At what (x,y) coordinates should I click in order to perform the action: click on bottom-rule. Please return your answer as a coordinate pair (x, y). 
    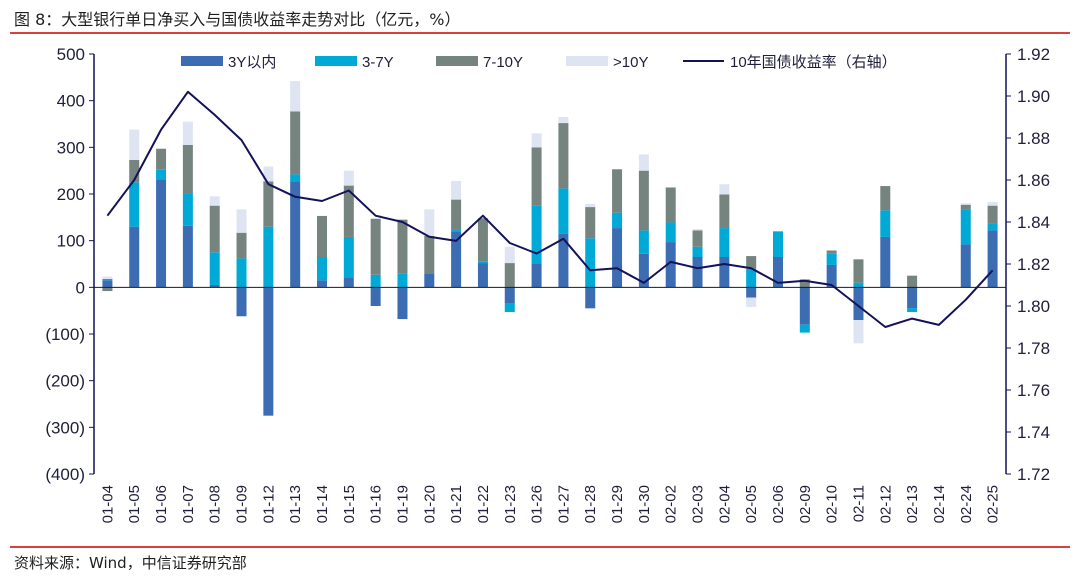
    Looking at the image, I should click on (540, 547).